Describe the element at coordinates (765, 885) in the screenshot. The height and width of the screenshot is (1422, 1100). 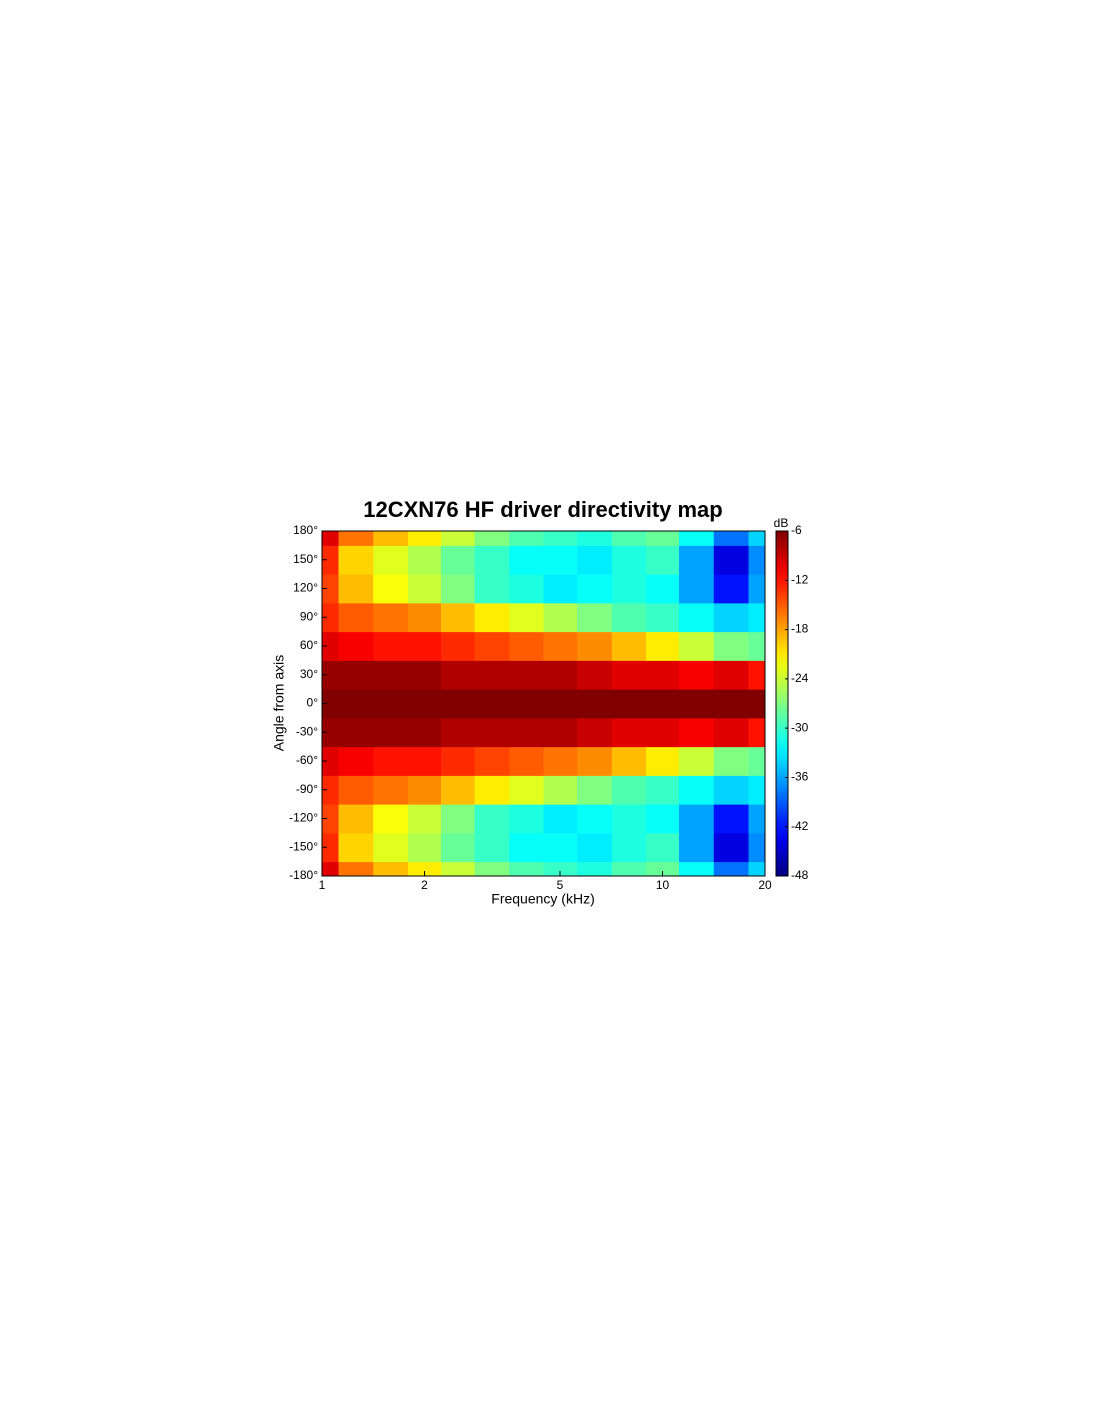
I see `x-tick-label: 20` at that location.